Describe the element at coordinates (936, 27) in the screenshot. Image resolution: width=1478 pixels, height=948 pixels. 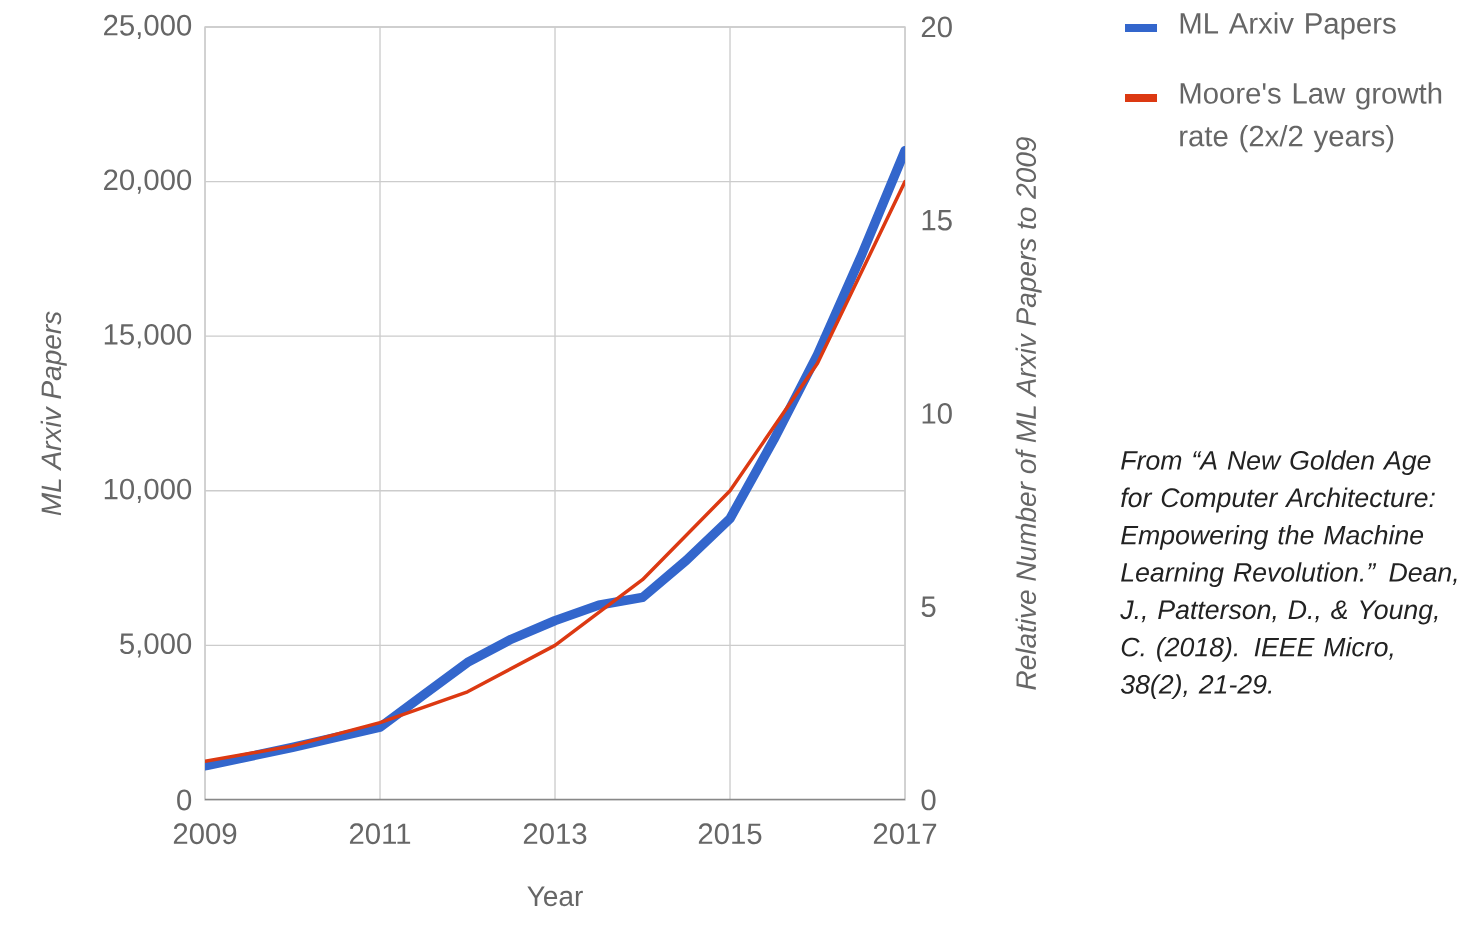
I see `y2-tick-label: 20` at that location.